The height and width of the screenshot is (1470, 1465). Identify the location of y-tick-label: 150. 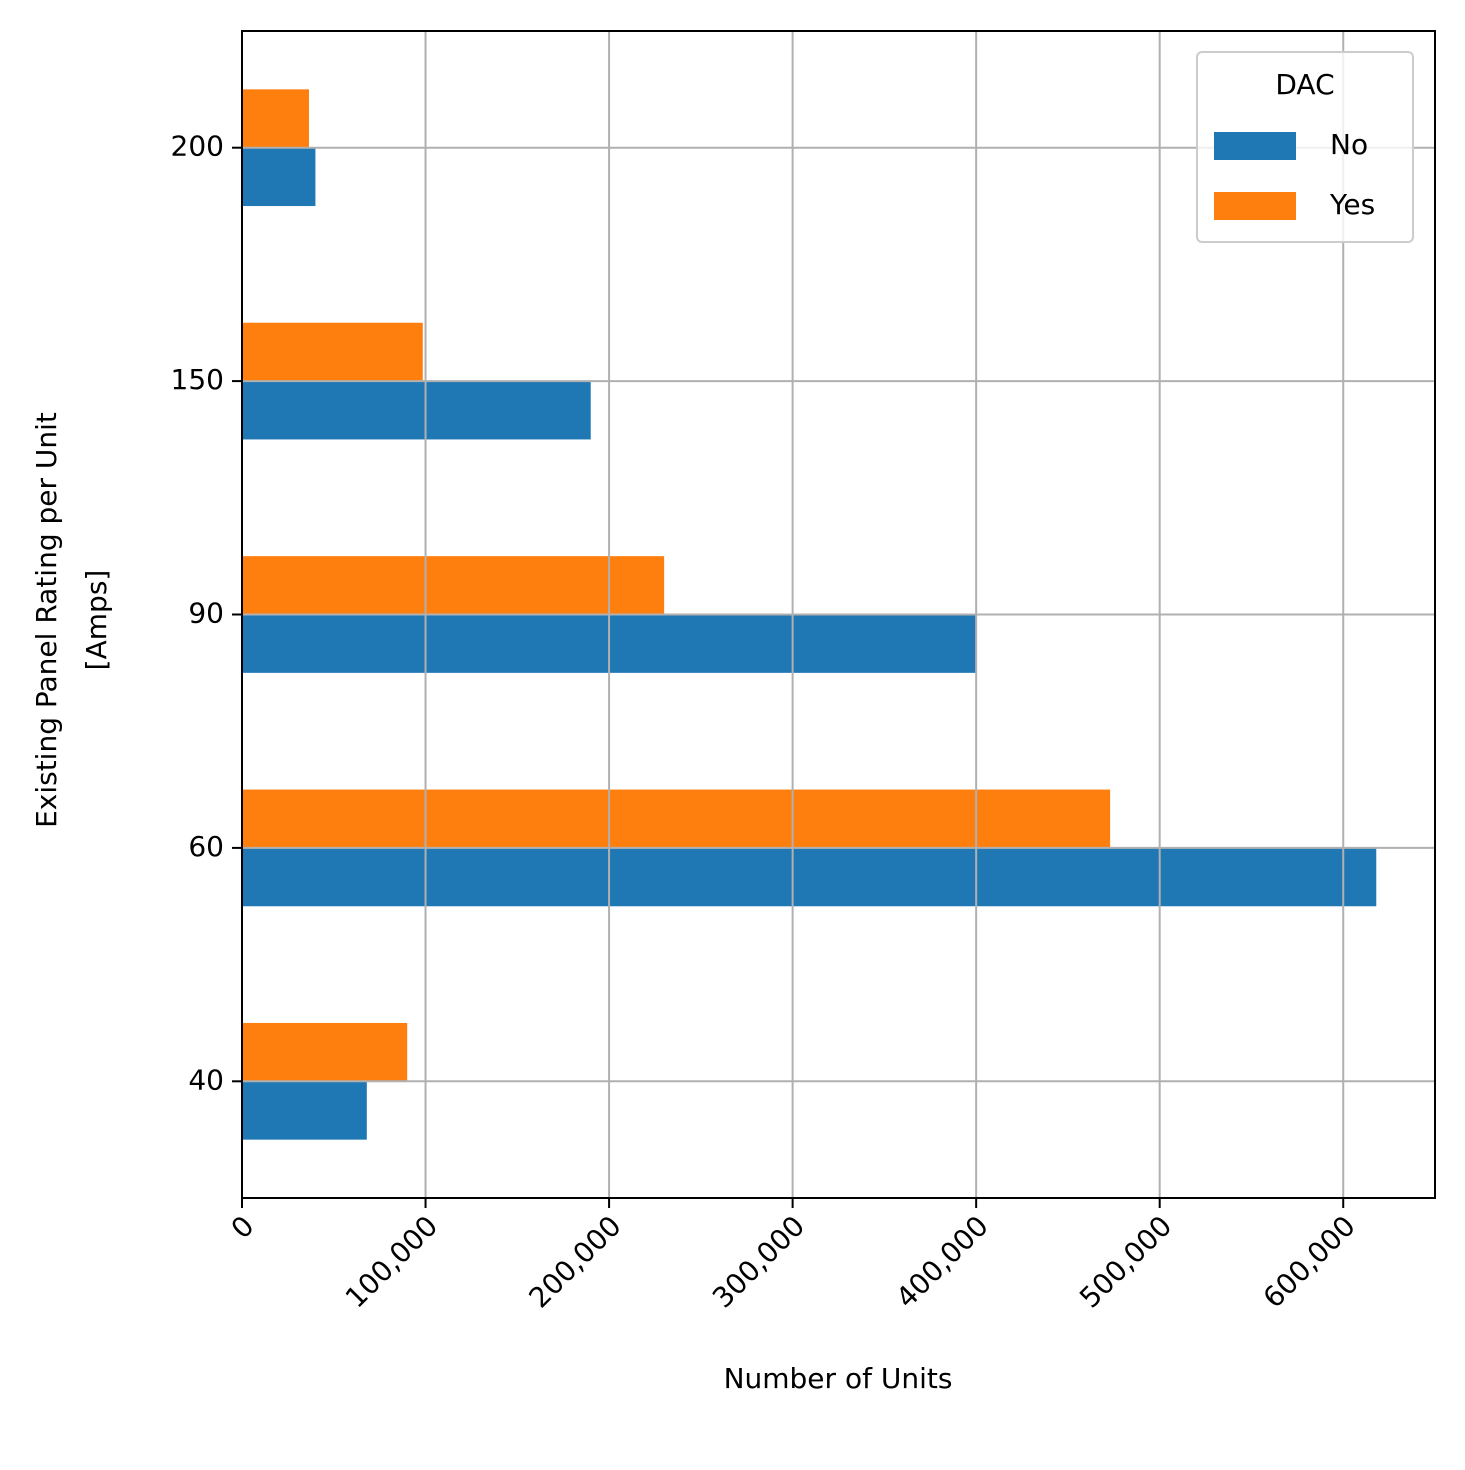
(197, 379).